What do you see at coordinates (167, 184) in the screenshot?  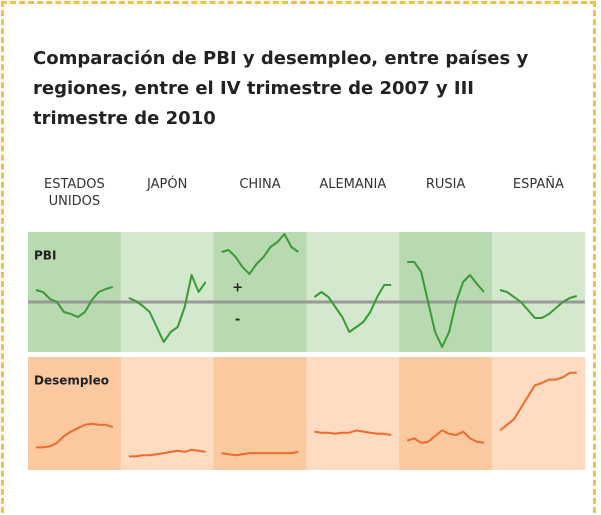 I see `column-label: JAPÓN` at bounding box center [167, 184].